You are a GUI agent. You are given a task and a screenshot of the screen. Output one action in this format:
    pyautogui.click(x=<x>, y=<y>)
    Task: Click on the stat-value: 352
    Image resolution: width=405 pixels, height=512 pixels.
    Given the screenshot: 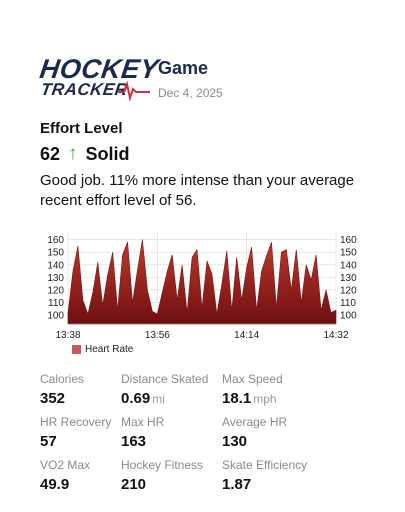 What is the action you would take?
    pyautogui.click(x=62, y=398)
    